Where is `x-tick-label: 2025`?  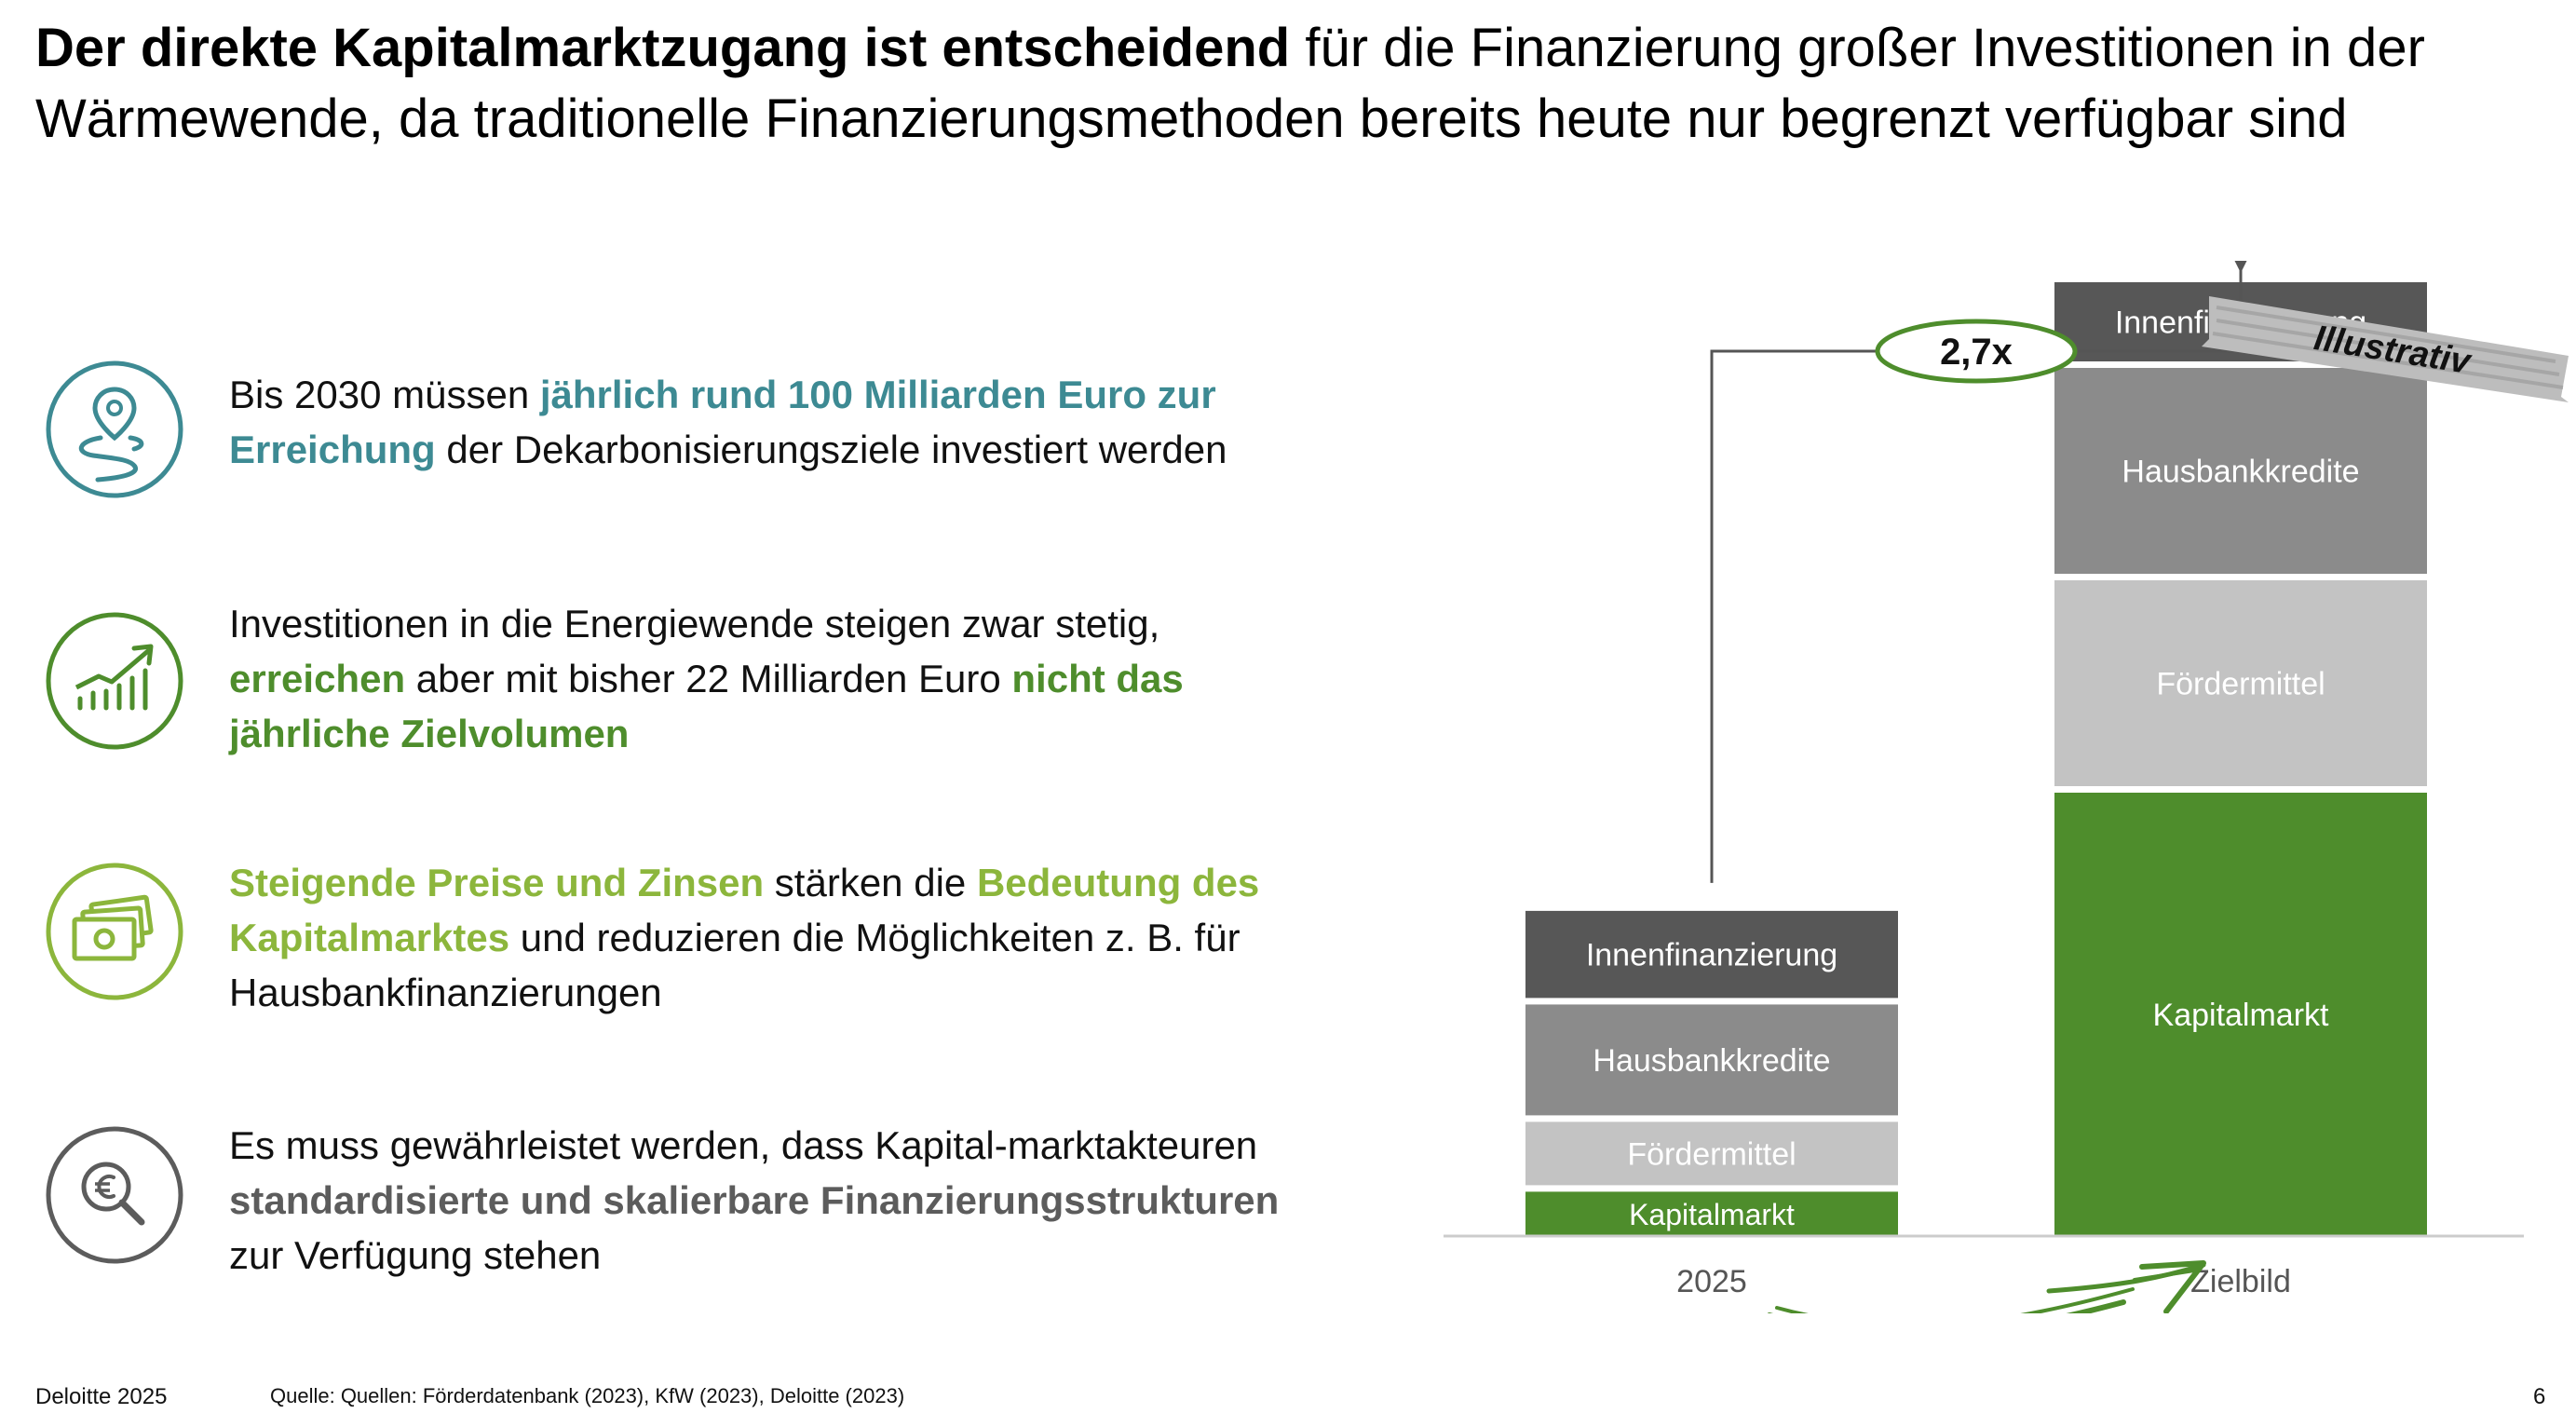
x-tick-label: 2025 is located at coordinates (1711, 1281).